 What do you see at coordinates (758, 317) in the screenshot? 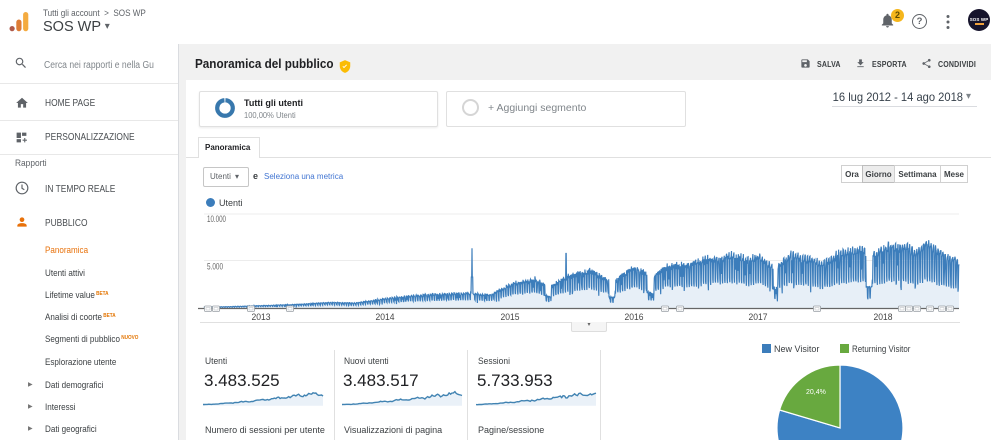
I see `svg-text: 2017` at bounding box center [758, 317].